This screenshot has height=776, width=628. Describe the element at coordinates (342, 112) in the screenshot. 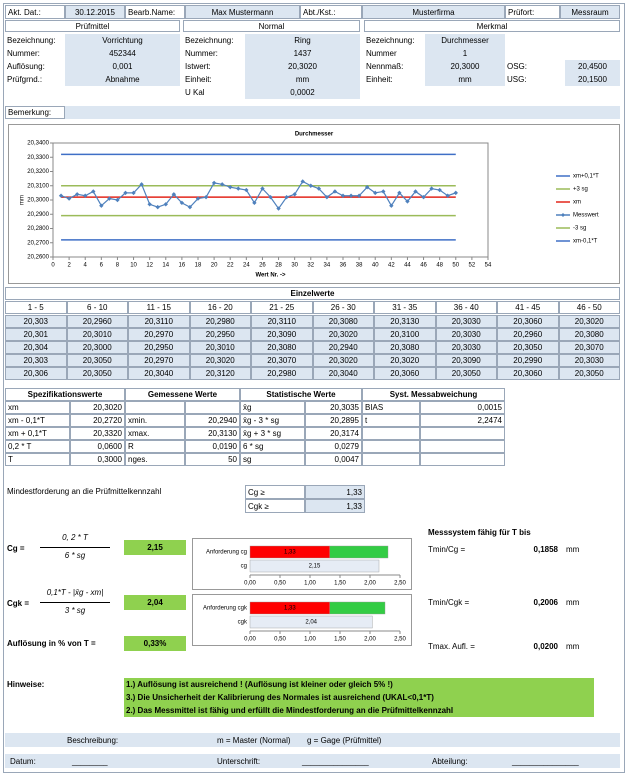

I see `remark-field` at that location.